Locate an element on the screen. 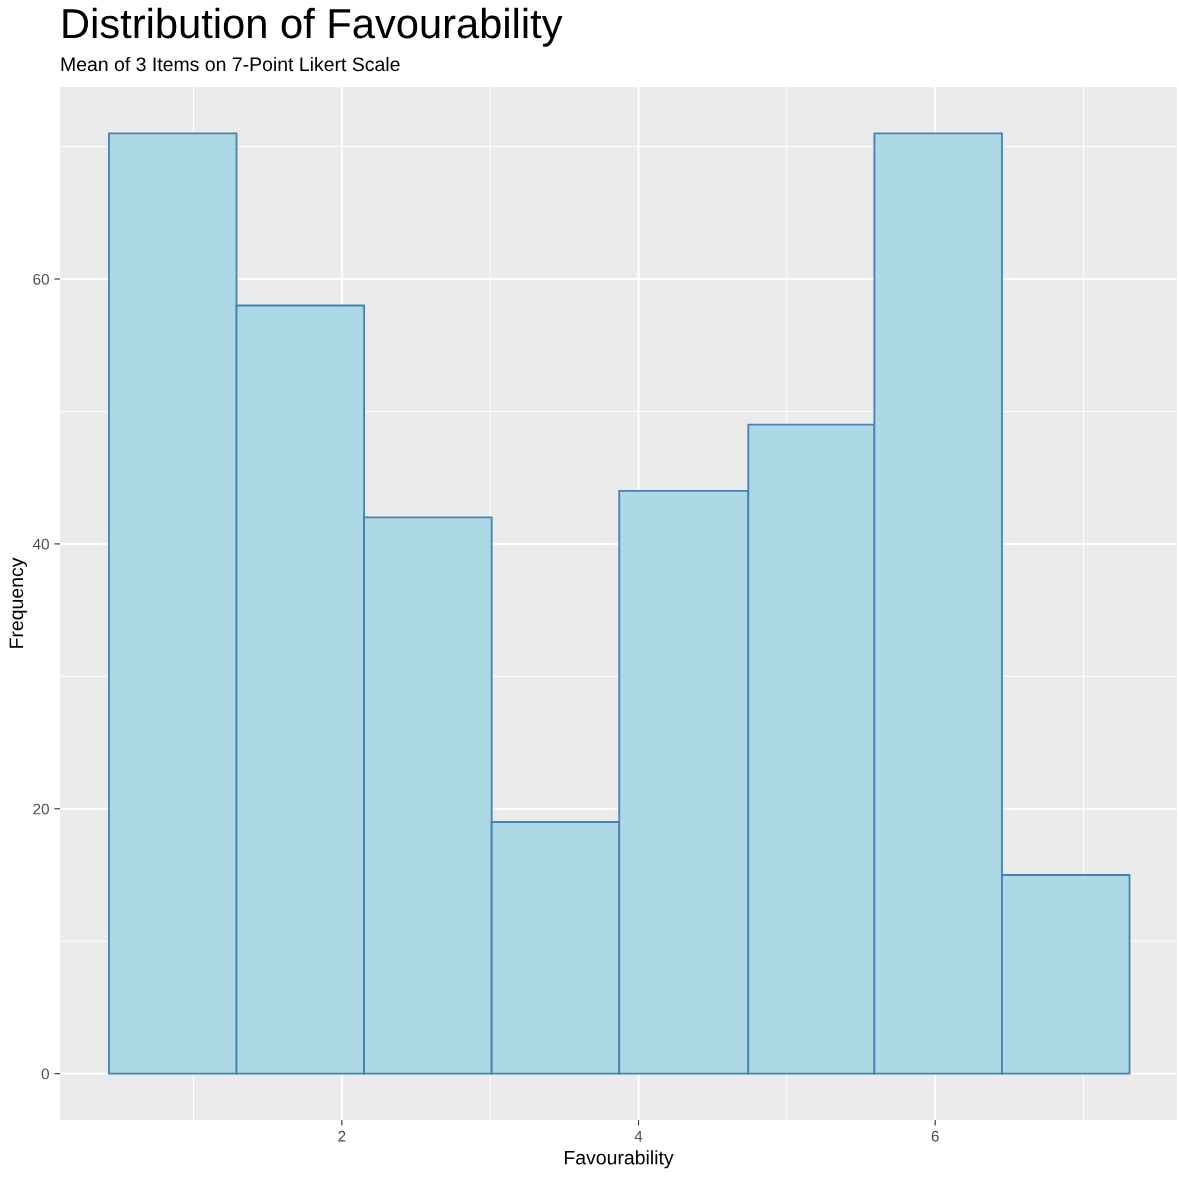 This screenshot has height=1181, width=1179. y-tick-label: 40 is located at coordinates (40, 544).